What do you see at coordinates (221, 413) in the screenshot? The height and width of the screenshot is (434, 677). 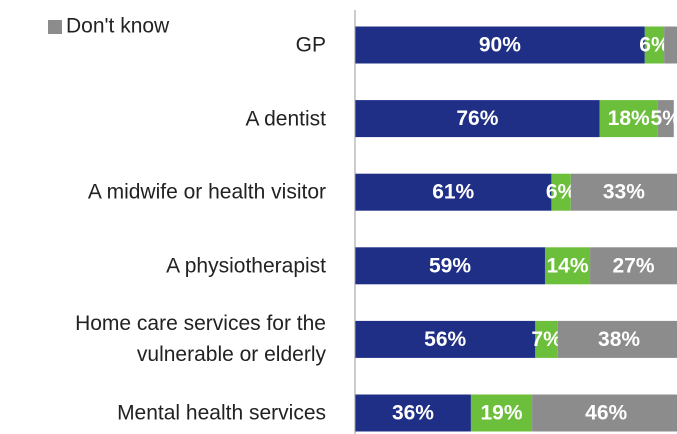 I see `category-label: Mental health services` at bounding box center [221, 413].